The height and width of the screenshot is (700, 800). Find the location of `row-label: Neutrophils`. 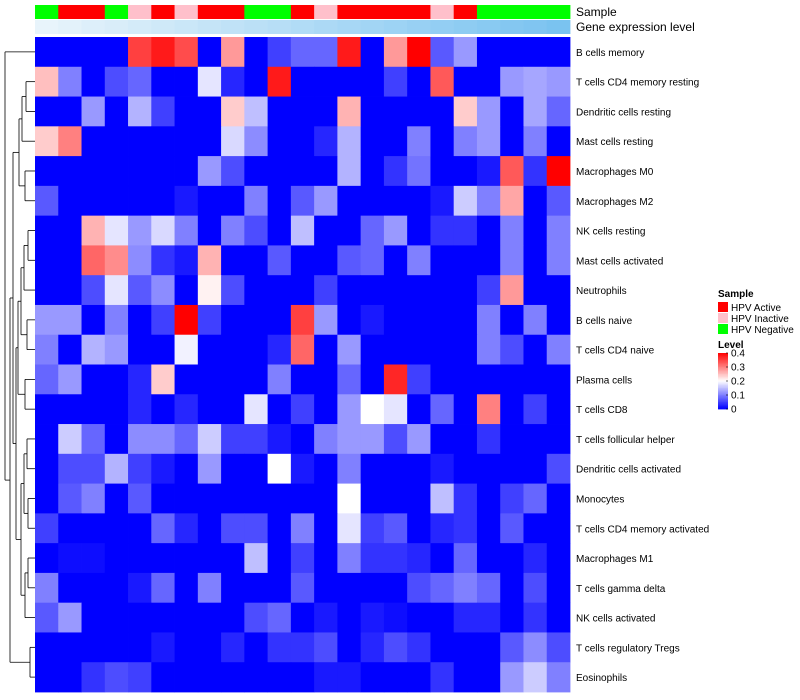

row-label: Neutrophils is located at coordinates (601, 291).